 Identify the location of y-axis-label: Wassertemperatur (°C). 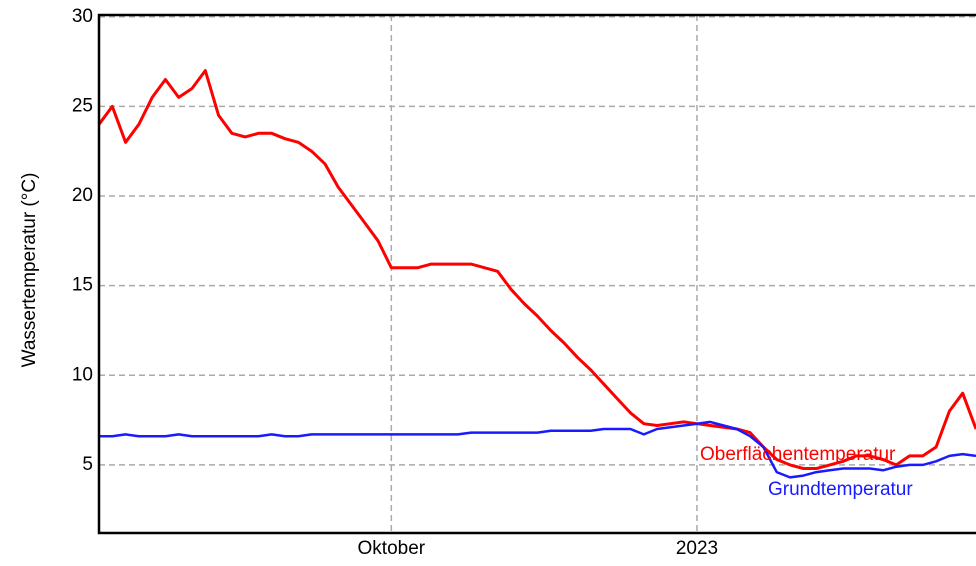
(29, 270).